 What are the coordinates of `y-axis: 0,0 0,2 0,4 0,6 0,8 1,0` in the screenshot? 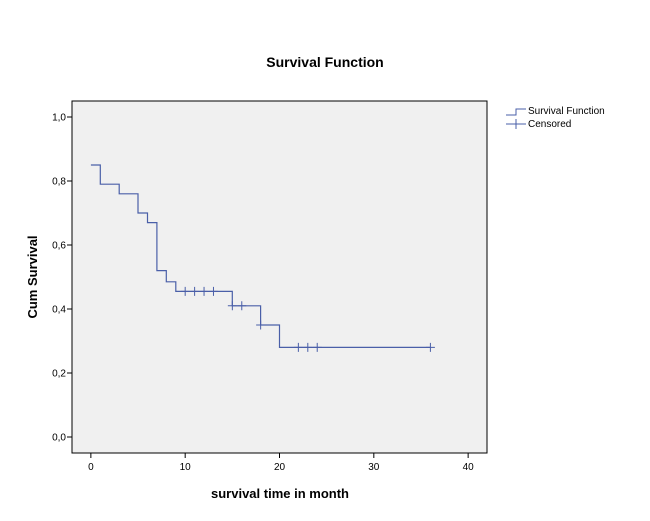 It's located at (62, 278).